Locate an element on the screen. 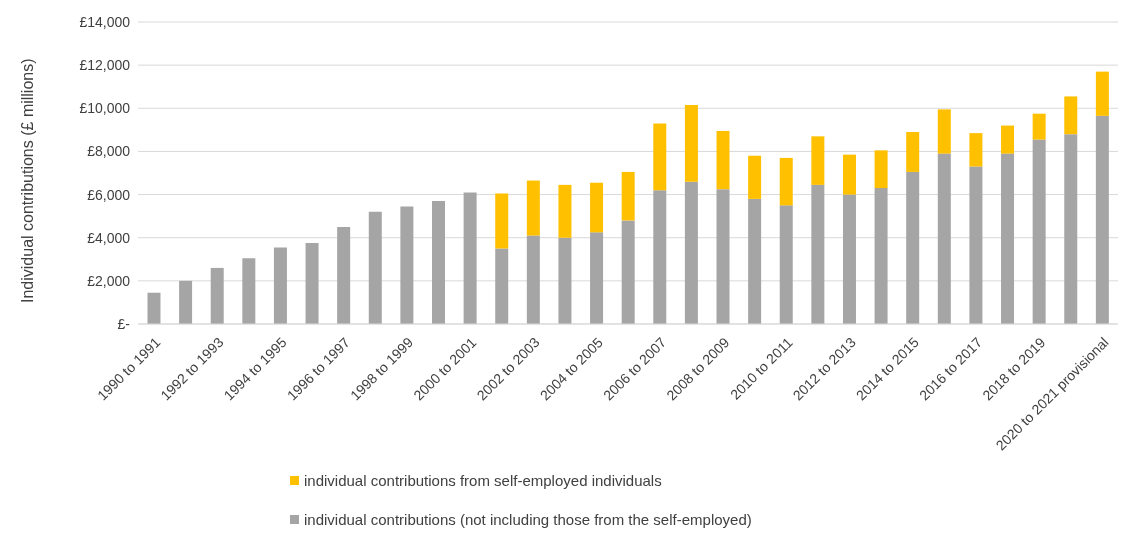 This screenshot has height=556, width=1132. y-tick-label: £- is located at coordinates (124, 323).